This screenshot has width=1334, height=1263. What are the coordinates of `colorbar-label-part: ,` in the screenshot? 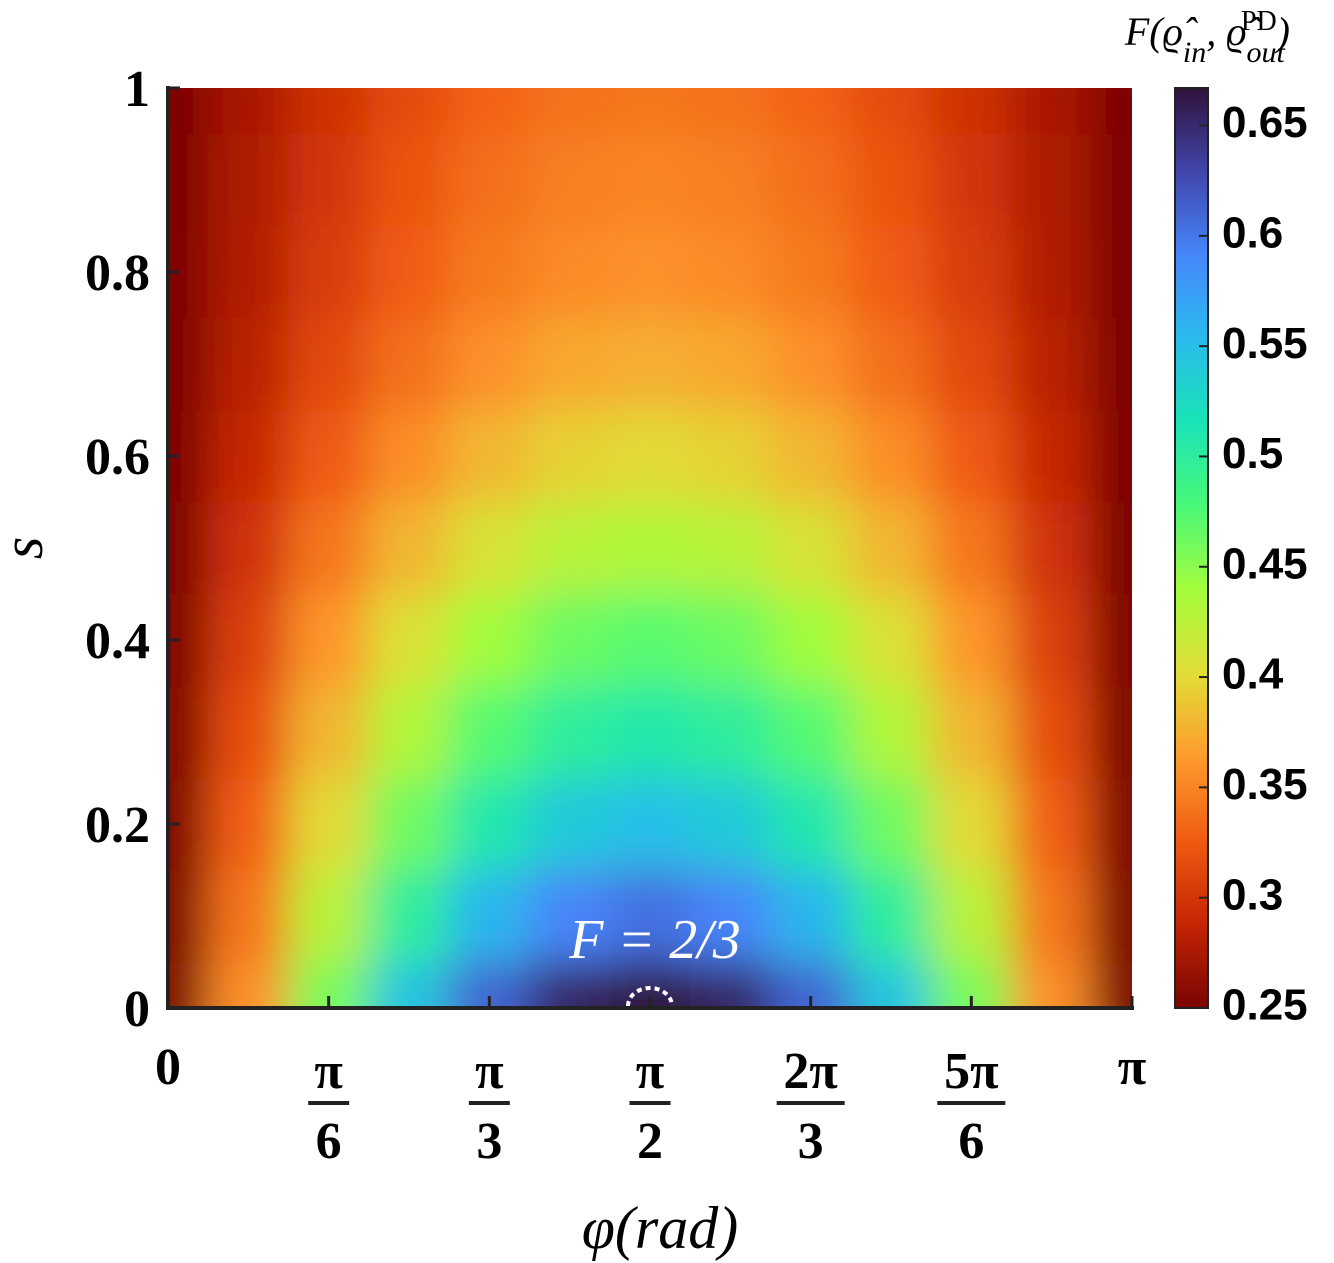 It's located at (1216, 31).